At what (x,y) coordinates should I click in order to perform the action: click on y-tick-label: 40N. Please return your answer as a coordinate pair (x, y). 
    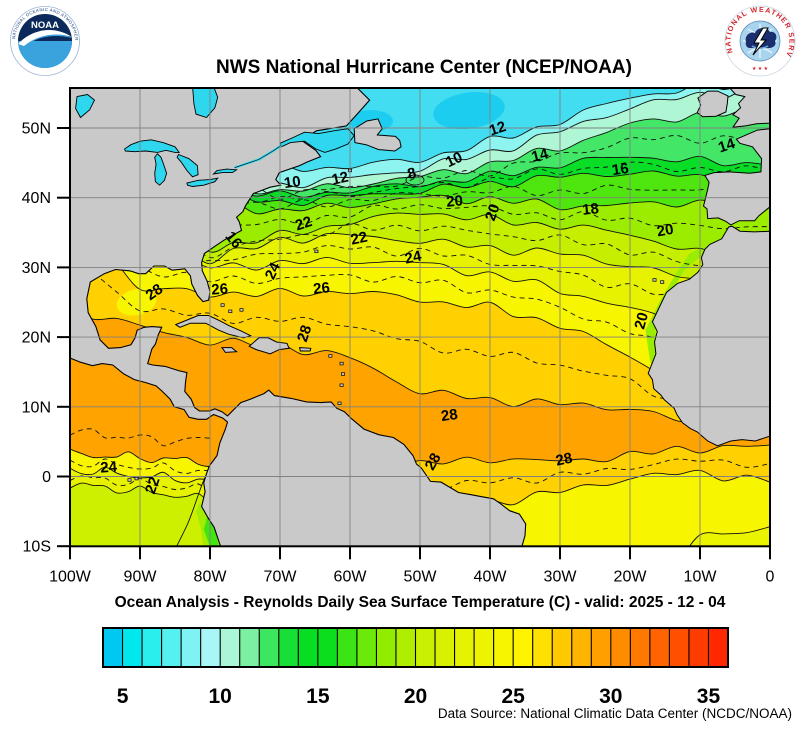
    Looking at the image, I should click on (36, 198).